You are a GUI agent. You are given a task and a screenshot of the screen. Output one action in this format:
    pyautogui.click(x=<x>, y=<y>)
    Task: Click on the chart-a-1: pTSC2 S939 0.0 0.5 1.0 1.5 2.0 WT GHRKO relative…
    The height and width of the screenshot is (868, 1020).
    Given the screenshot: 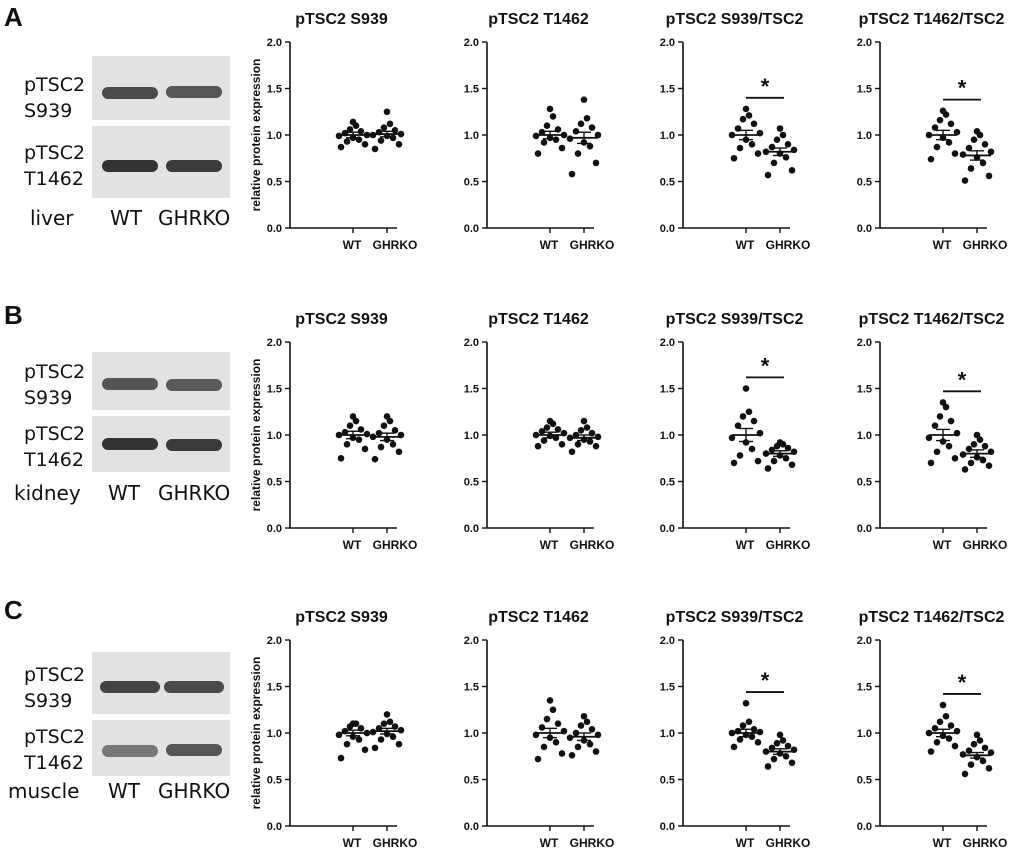 What is the action you would take?
    pyautogui.click(x=333, y=131)
    